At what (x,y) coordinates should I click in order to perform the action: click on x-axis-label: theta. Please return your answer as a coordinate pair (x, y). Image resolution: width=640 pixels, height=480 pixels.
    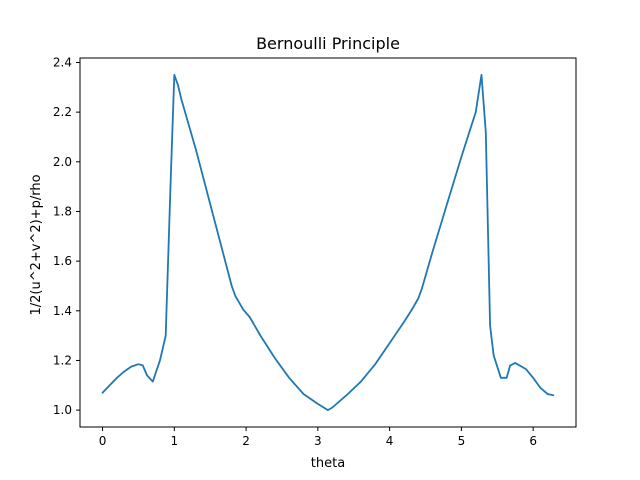
    Looking at the image, I should click on (328, 463).